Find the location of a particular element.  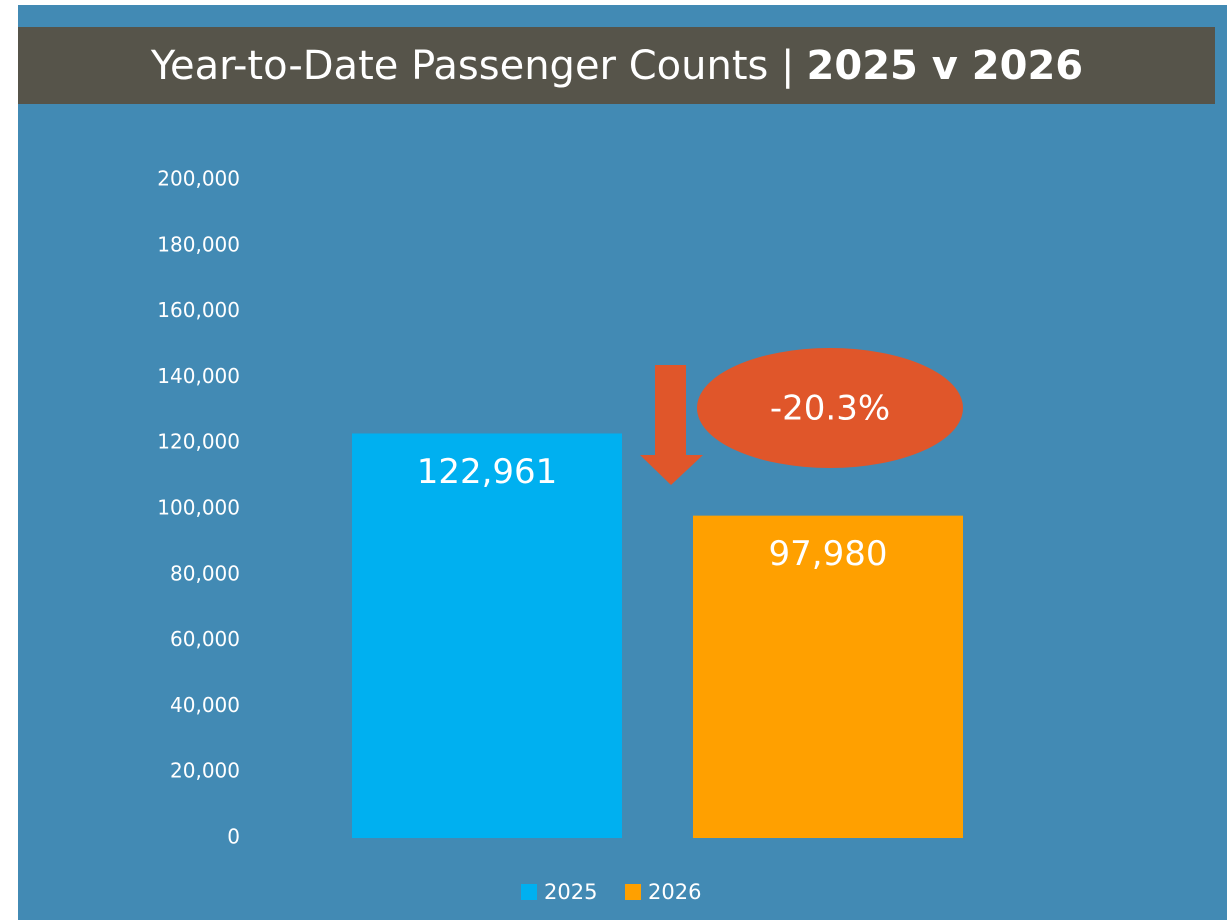

title-bar is located at coordinates (616, 65).